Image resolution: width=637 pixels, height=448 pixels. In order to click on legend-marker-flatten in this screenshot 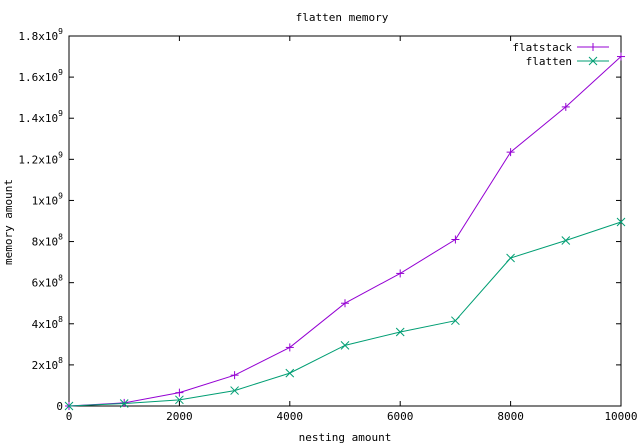, I will do `click(593, 61)`.